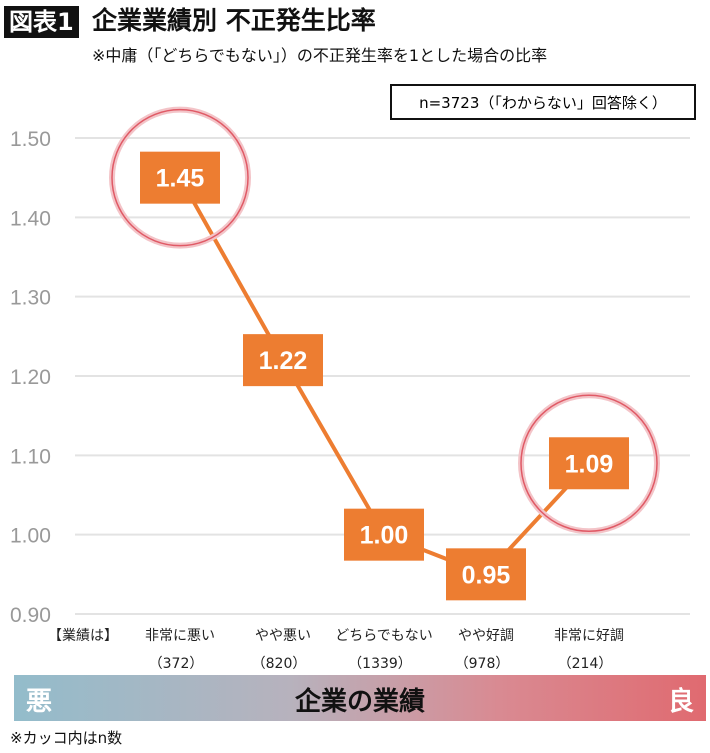  I want to click on x-category-label: やや悪い, so click(283, 636).